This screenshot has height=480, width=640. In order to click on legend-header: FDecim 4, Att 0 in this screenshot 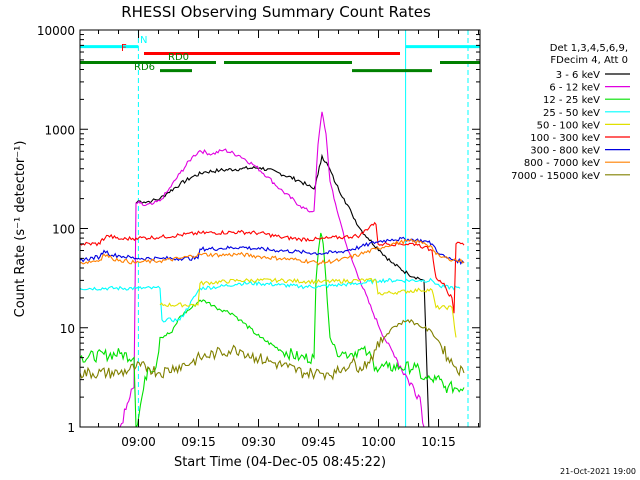, I will do `click(589, 60)`.